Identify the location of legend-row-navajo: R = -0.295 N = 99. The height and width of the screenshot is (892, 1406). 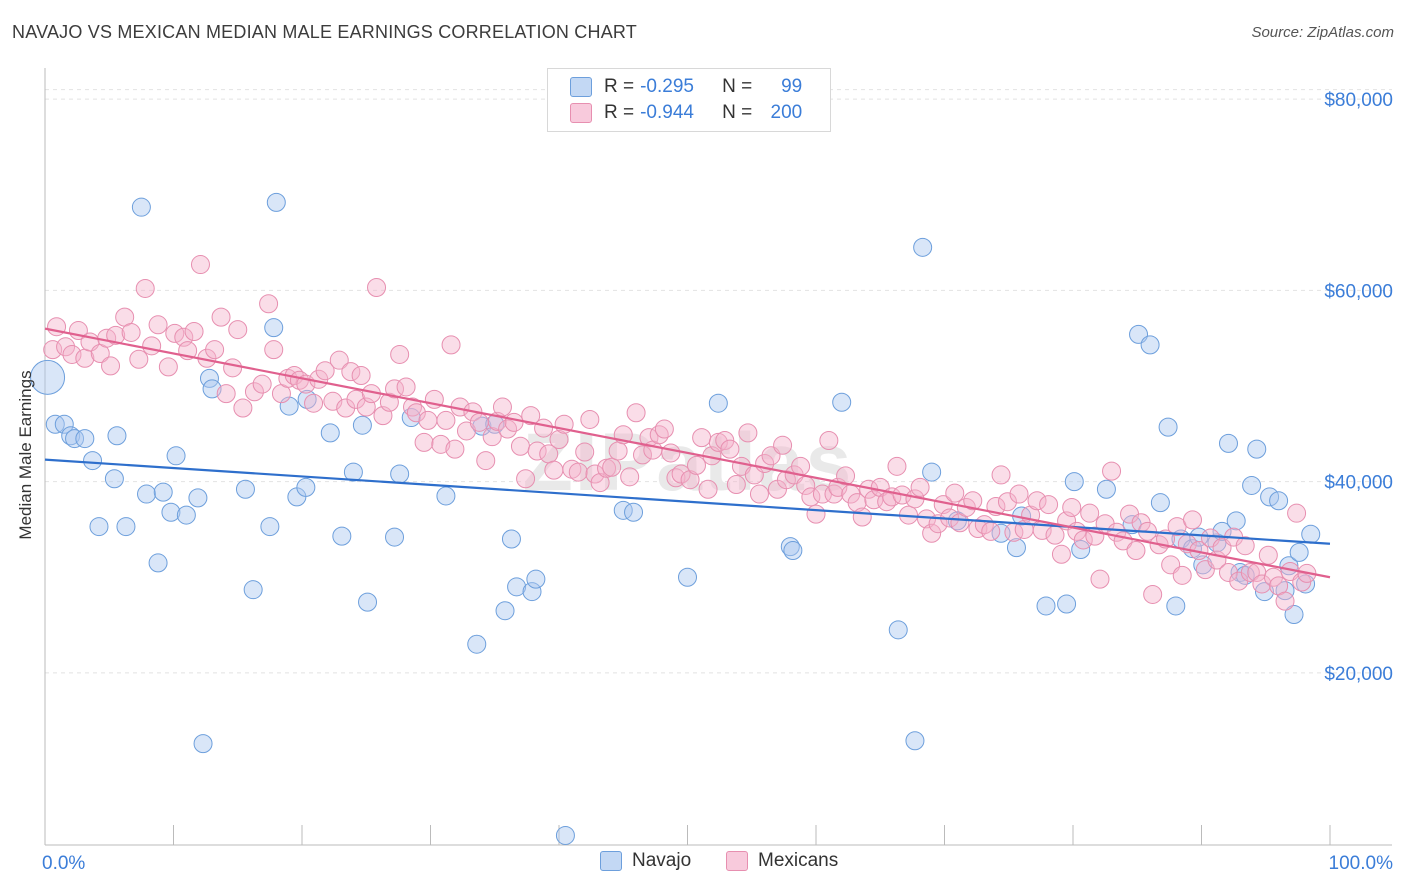
(686, 87).